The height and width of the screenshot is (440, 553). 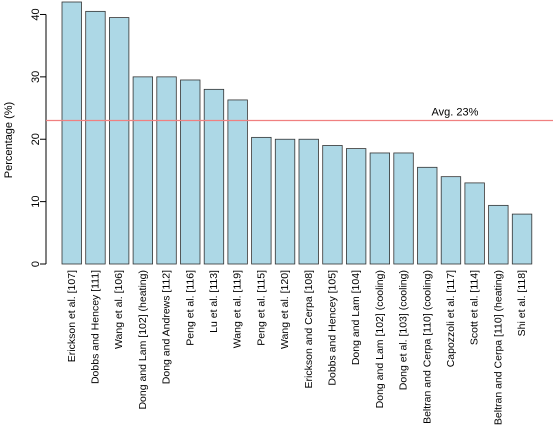 I want to click on x-category-label: Beltran and Cerpa [110] (cooling), so click(x=427, y=347).